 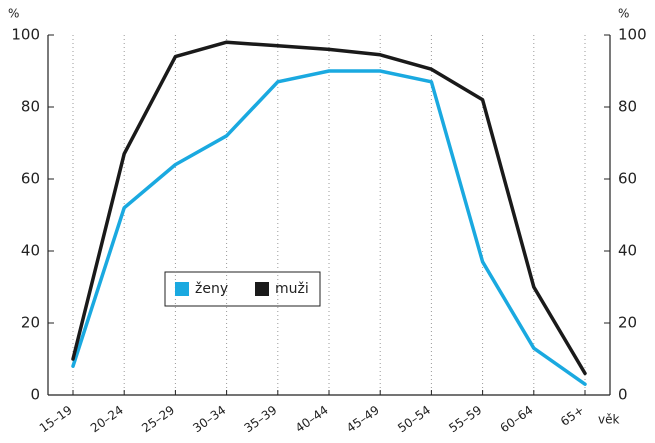 I want to click on y-axis-label: %, so click(x=13, y=14).